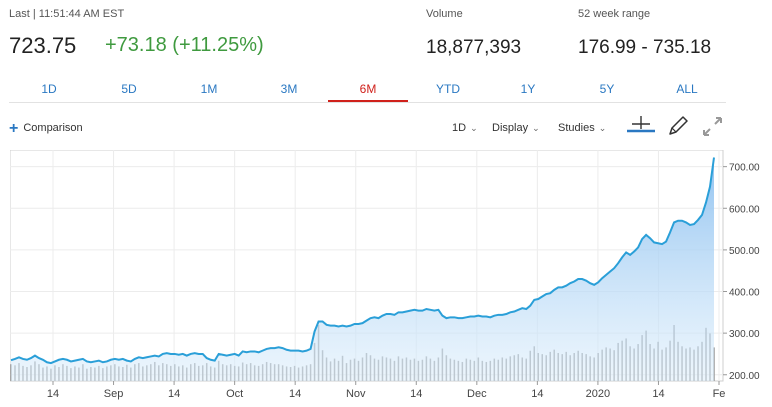 The width and height of the screenshot is (772, 407). Describe the element at coordinates (477, 394) in the screenshot. I see `x-tick-label: Dec` at that location.